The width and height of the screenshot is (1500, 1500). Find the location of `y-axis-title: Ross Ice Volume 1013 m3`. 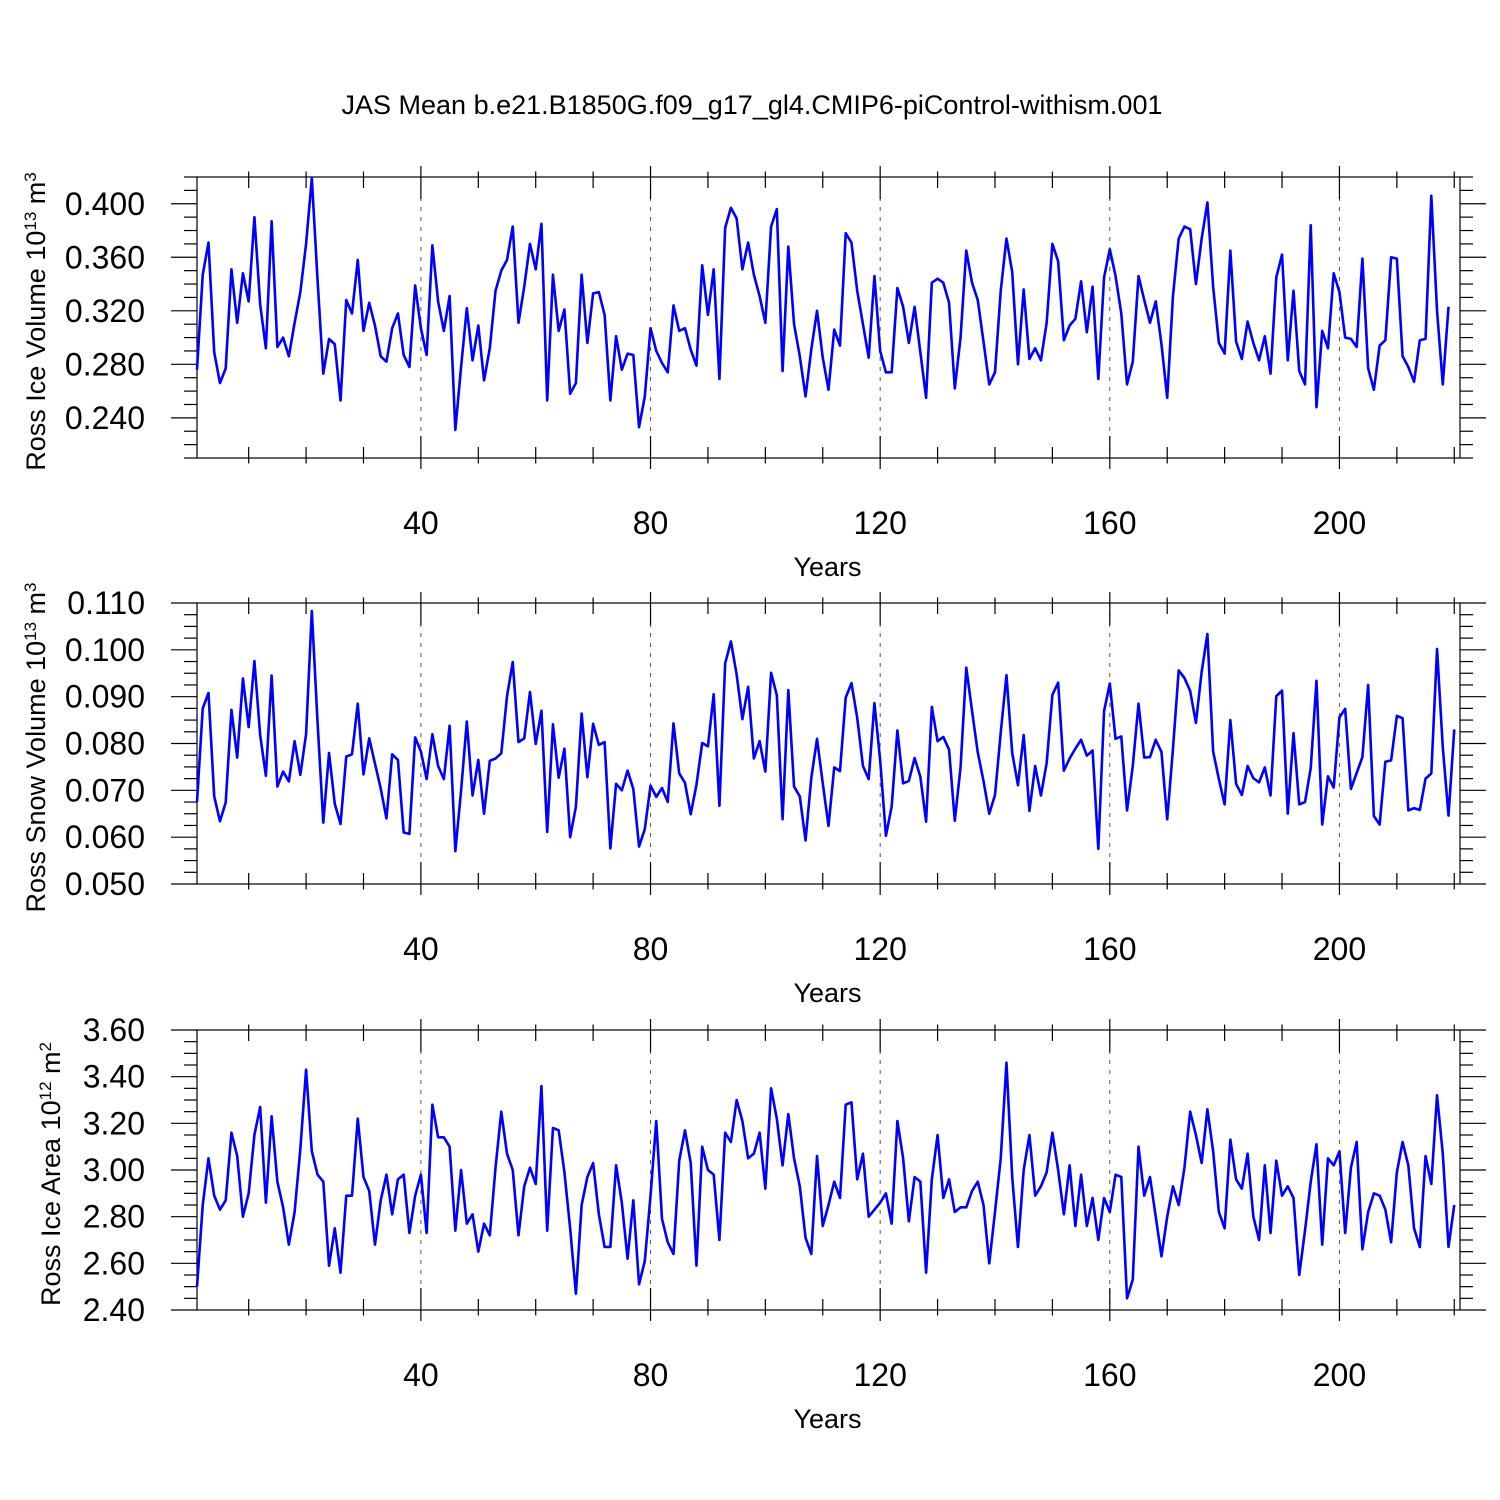

y-axis-title: Ross Ice Volume 1013 m3 is located at coordinates (36, 321).